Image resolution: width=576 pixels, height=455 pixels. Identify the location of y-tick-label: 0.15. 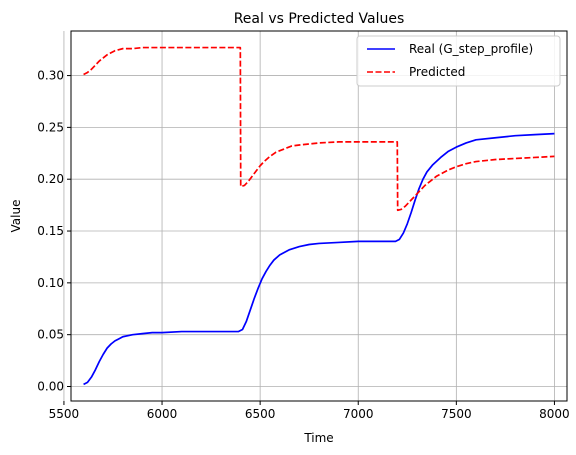
(50, 231).